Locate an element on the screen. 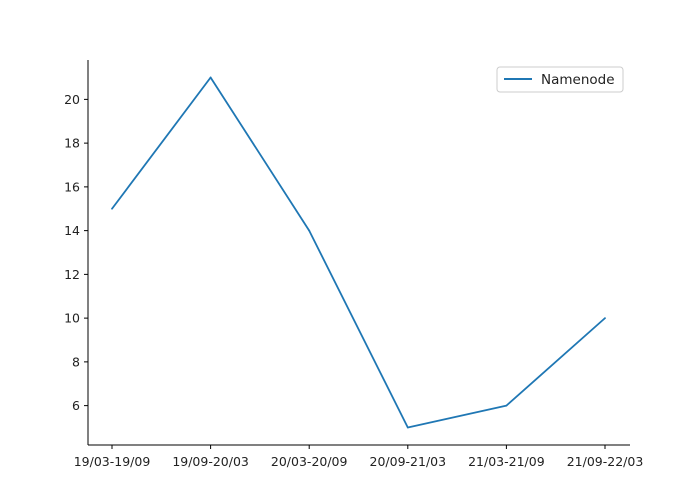 This screenshot has width=700, height=500. y-tick-label: 16 is located at coordinates (72, 186).